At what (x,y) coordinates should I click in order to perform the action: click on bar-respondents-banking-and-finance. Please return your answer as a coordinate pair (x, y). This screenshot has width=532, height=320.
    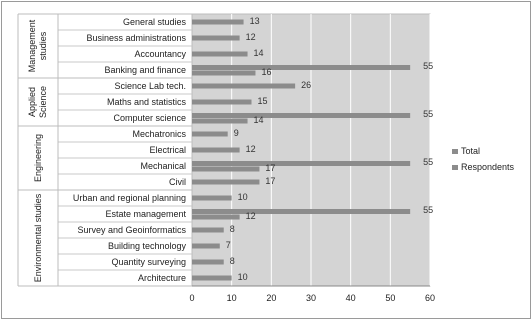
    Looking at the image, I should click on (224, 73).